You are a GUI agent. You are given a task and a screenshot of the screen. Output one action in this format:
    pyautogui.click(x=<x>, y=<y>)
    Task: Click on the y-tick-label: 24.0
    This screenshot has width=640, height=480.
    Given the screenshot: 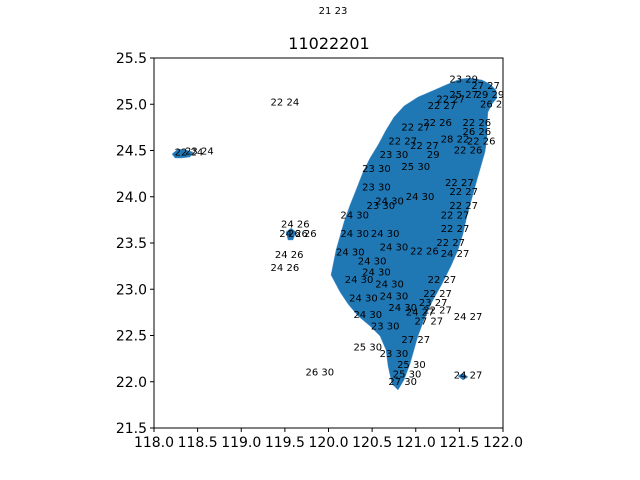 What is the action you would take?
    pyautogui.click(x=131, y=198)
    